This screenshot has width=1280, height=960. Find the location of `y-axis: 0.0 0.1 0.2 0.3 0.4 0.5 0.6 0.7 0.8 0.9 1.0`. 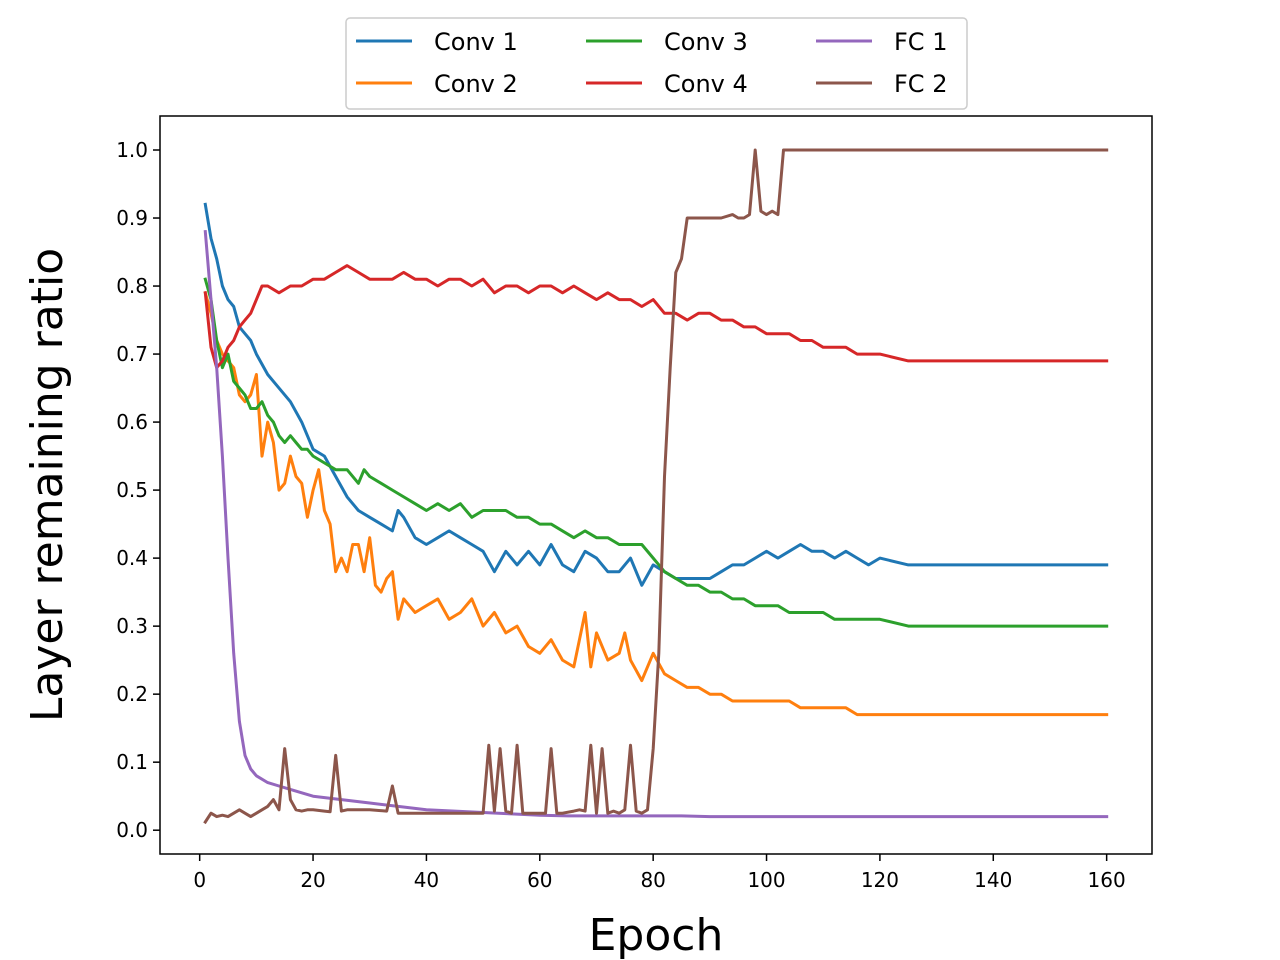

y-axis: 0.0 0.1 0.2 0.3 0.4 0.5 0.6 0.7 0.8 0.9 1.0 is located at coordinates (138, 490).